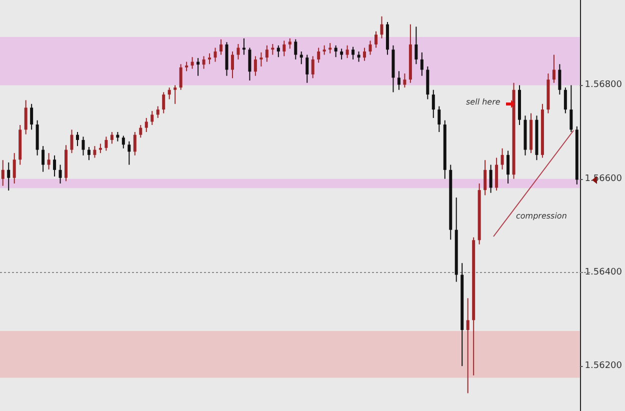 This screenshot has height=411, width=625. I want to click on y-tick-label: 1.56800, so click(603, 85).